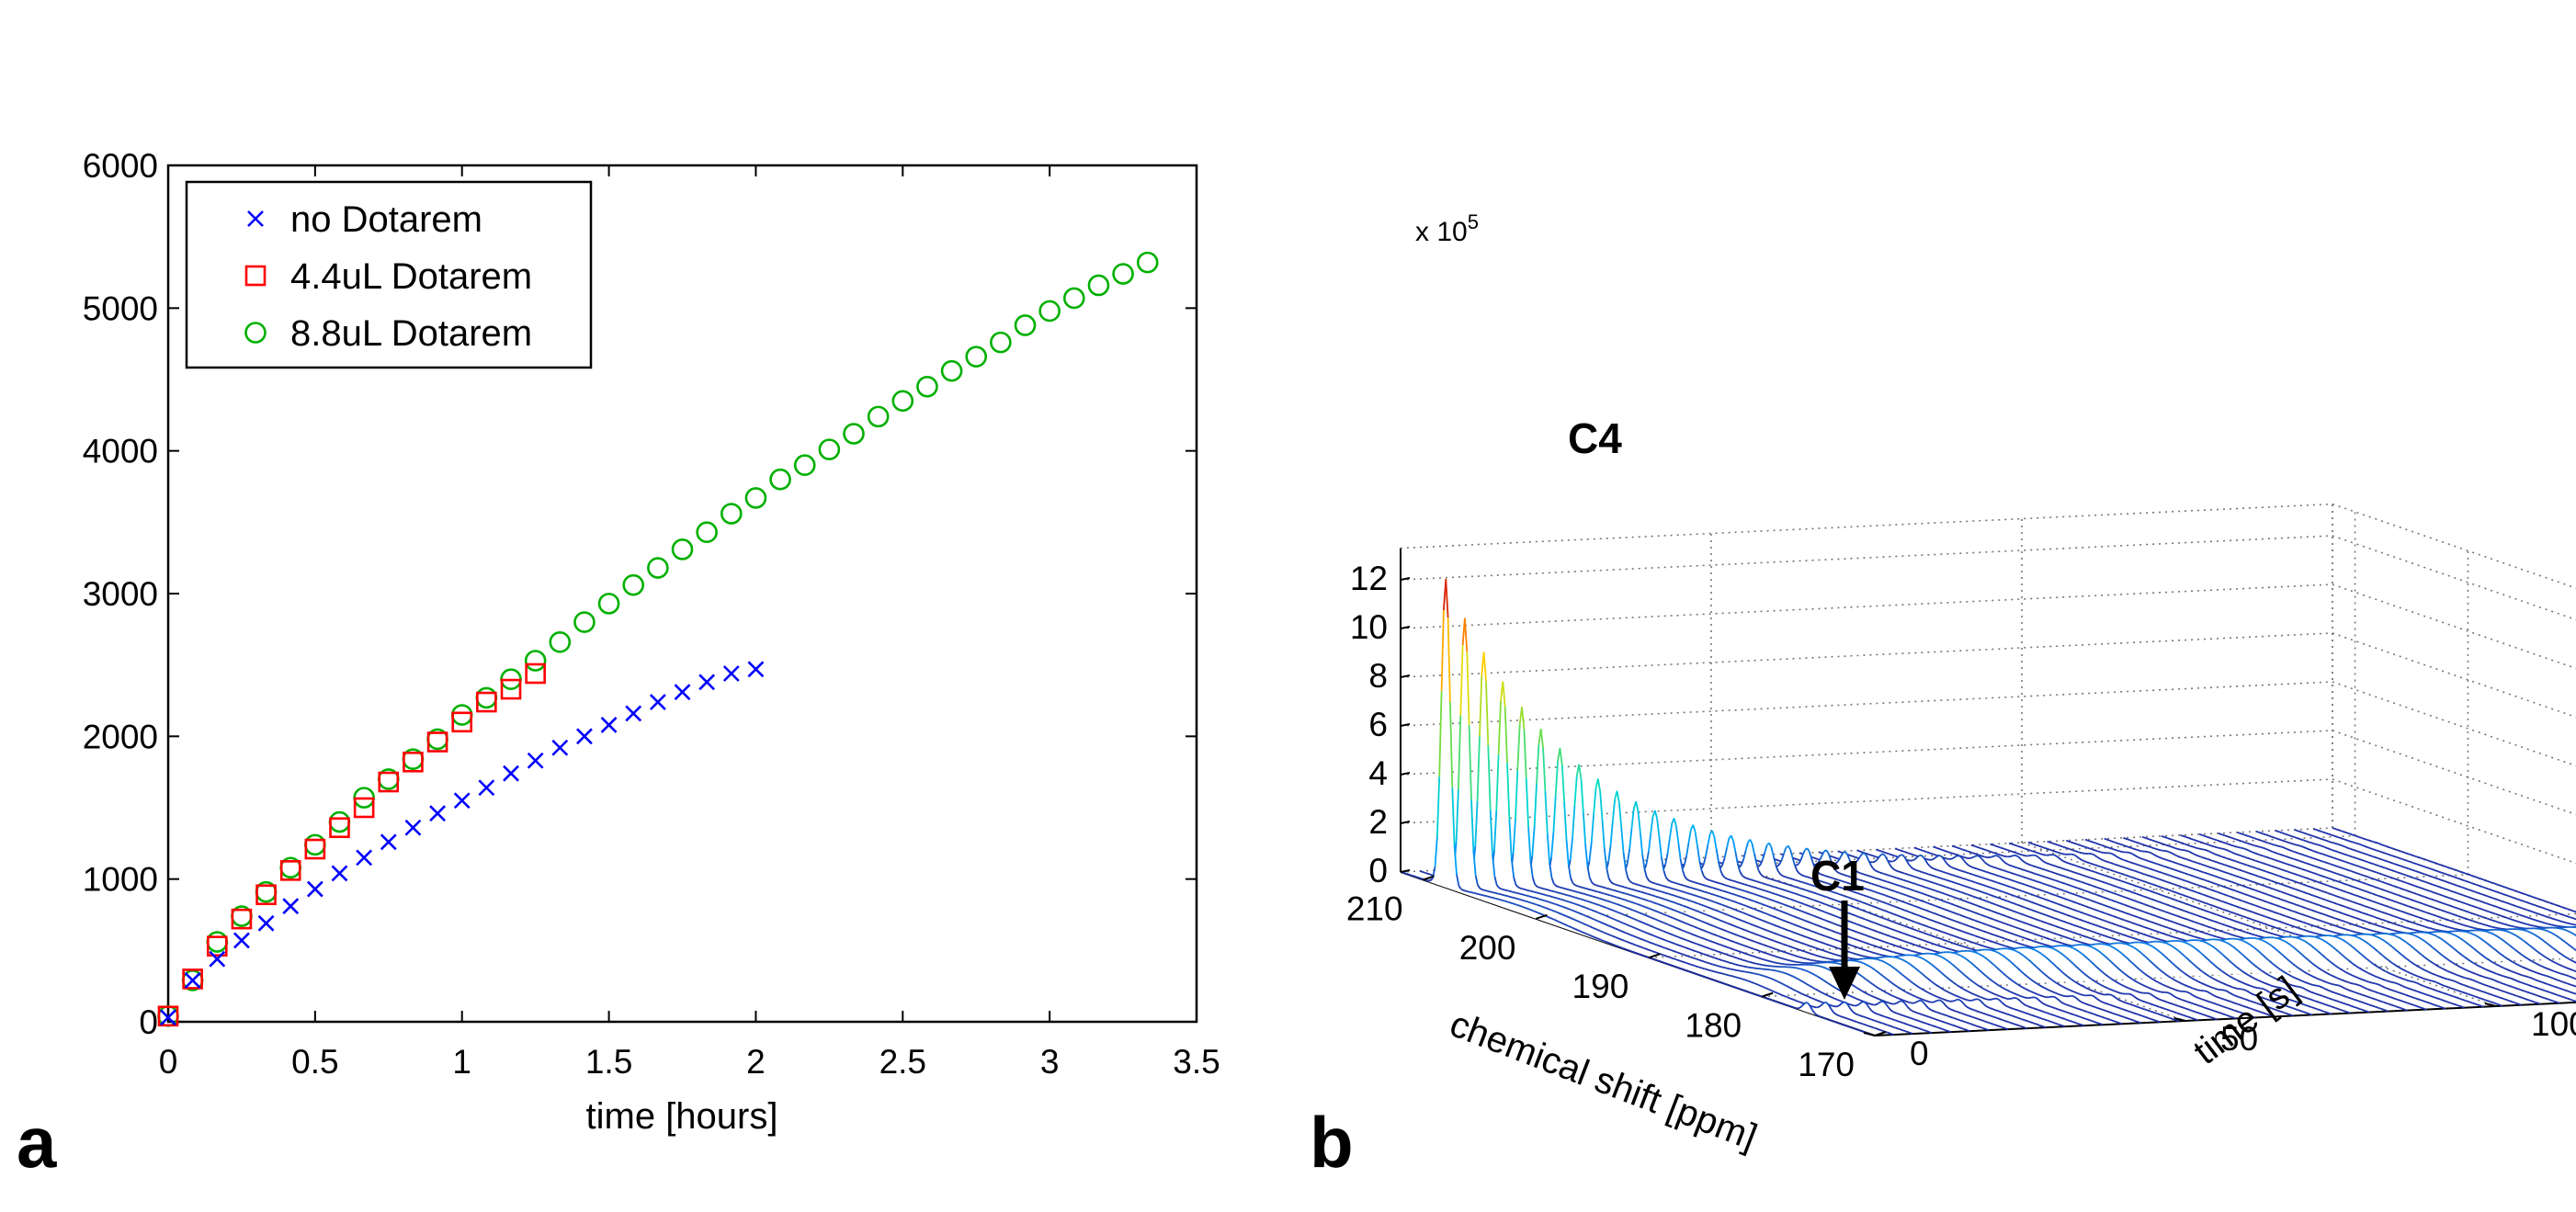 The width and height of the screenshot is (2576, 1212). I want to click on legend-marker-circle, so click(256, 333).